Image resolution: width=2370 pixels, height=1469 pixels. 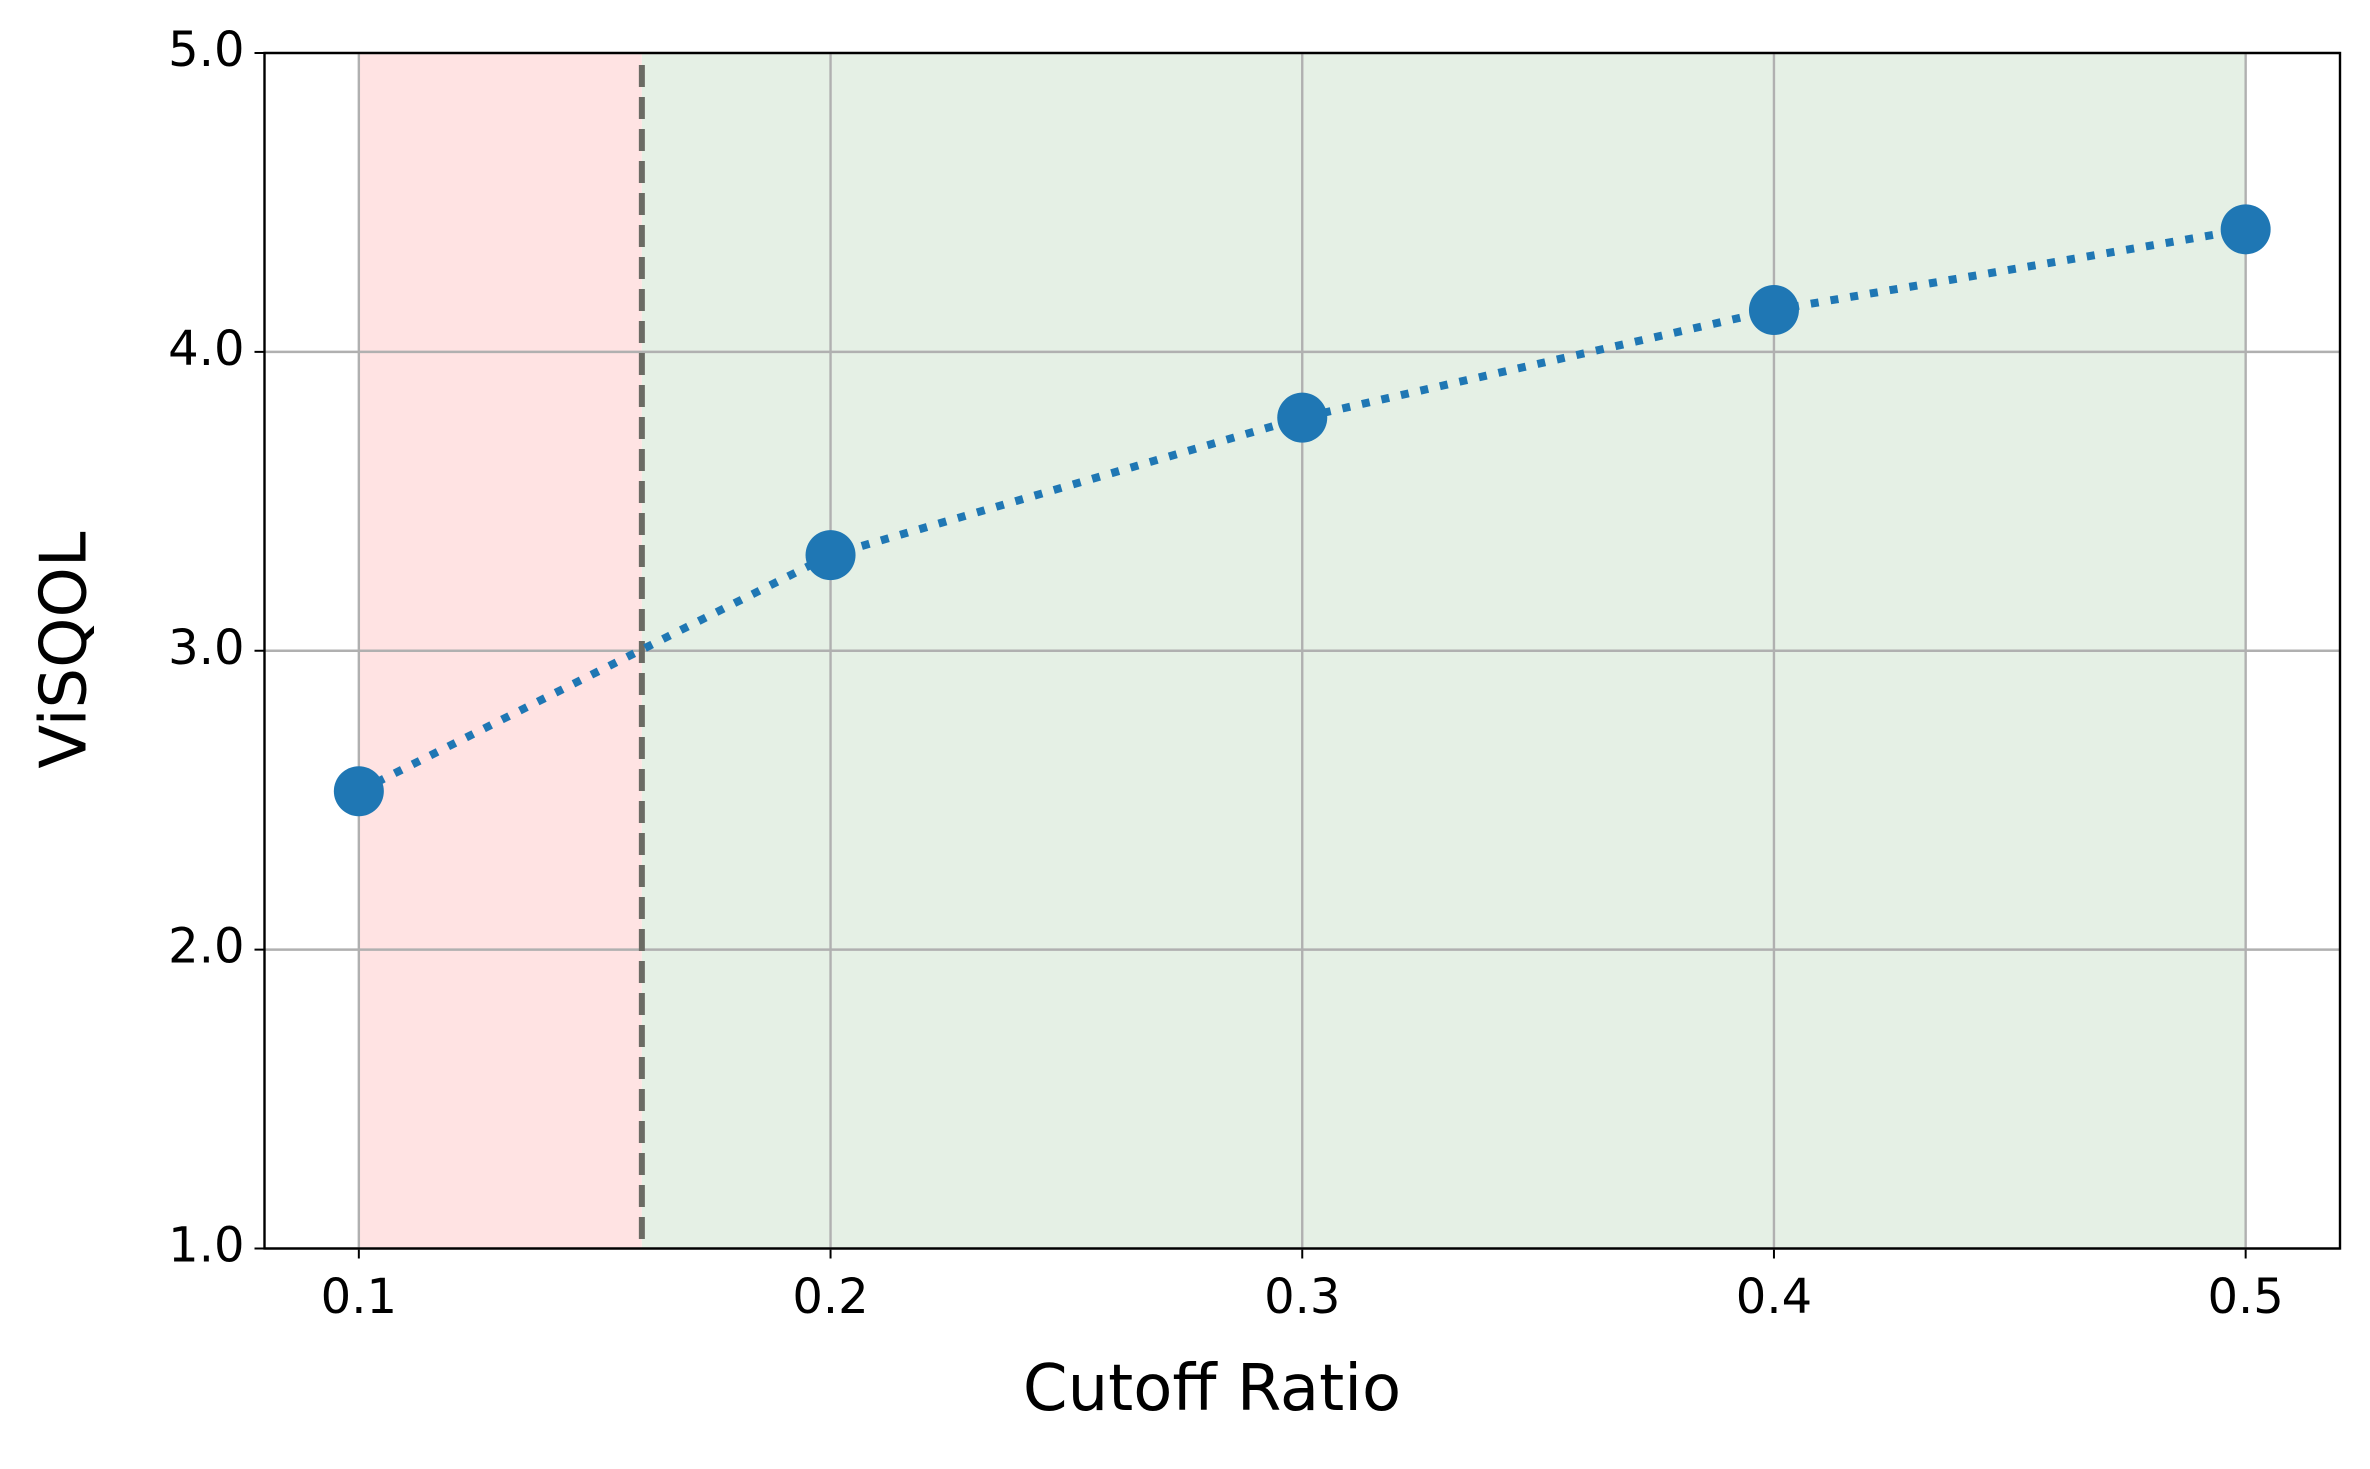 I want to click on y-tick-label: 4.0, so click(x=206, y=349).